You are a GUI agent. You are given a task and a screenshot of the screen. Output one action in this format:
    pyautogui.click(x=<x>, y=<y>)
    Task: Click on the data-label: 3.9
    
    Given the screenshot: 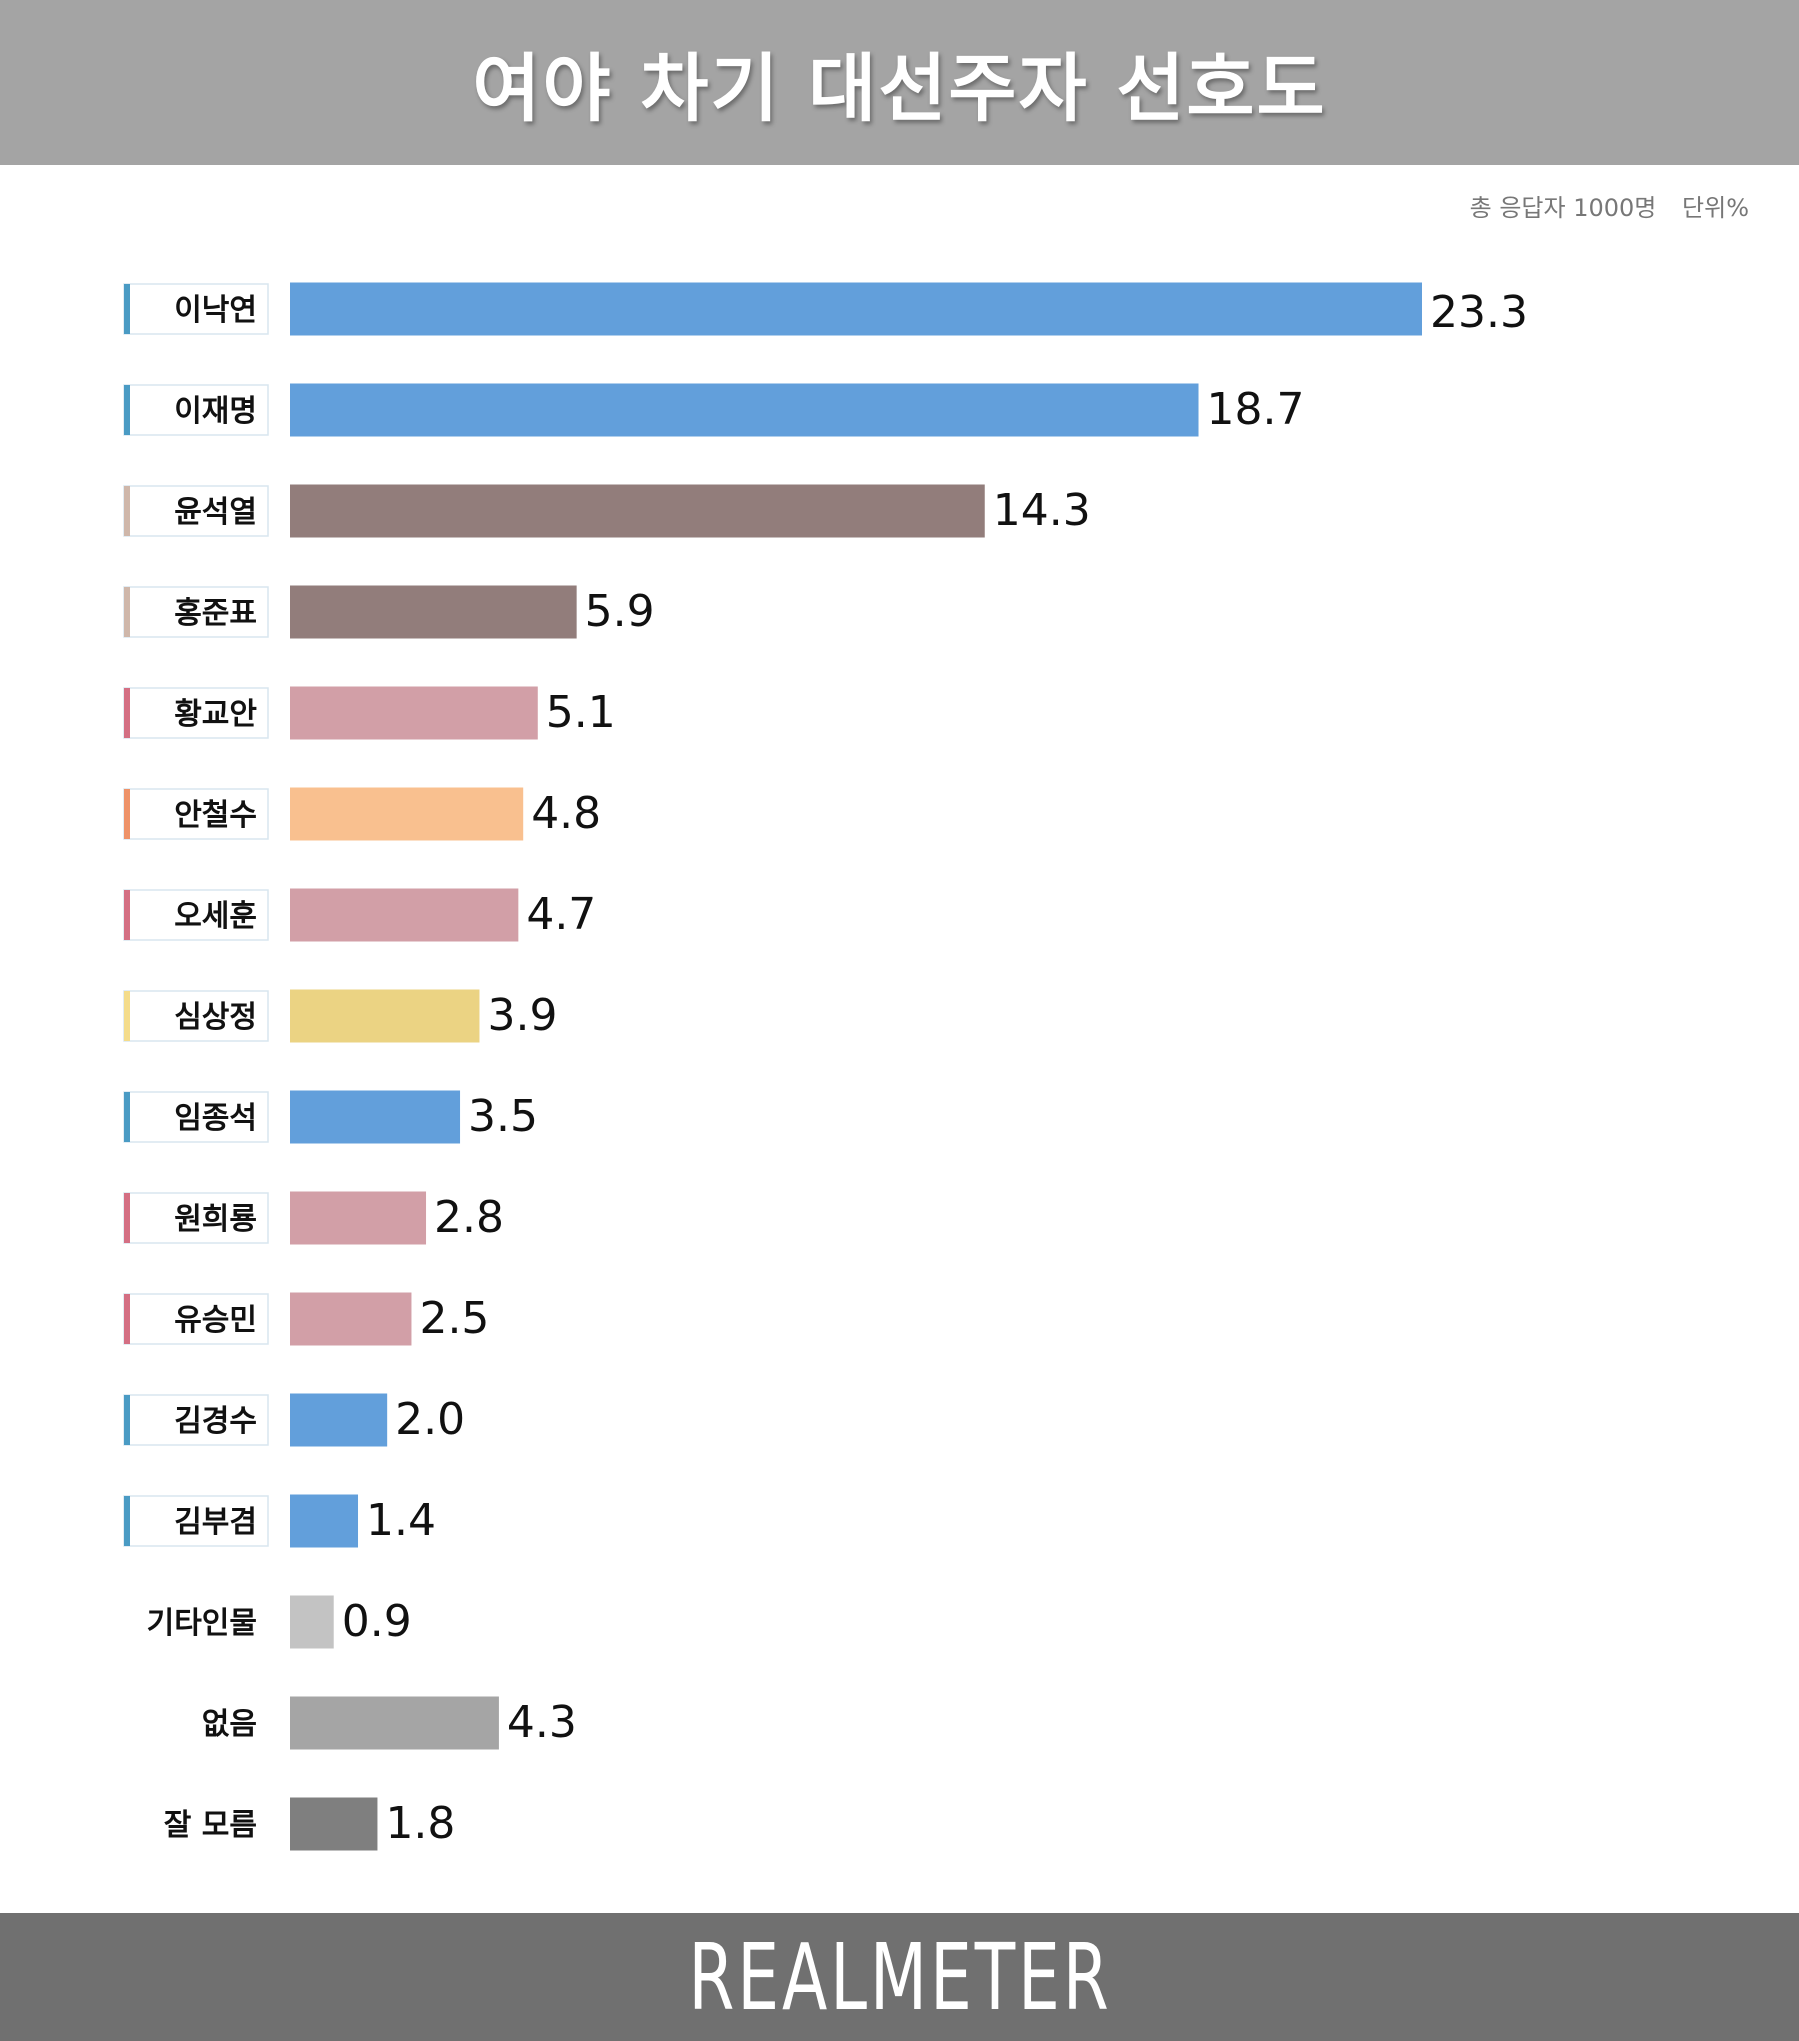 What is the action you would take?
    pyautogui.click(x=522, y=1015)
    